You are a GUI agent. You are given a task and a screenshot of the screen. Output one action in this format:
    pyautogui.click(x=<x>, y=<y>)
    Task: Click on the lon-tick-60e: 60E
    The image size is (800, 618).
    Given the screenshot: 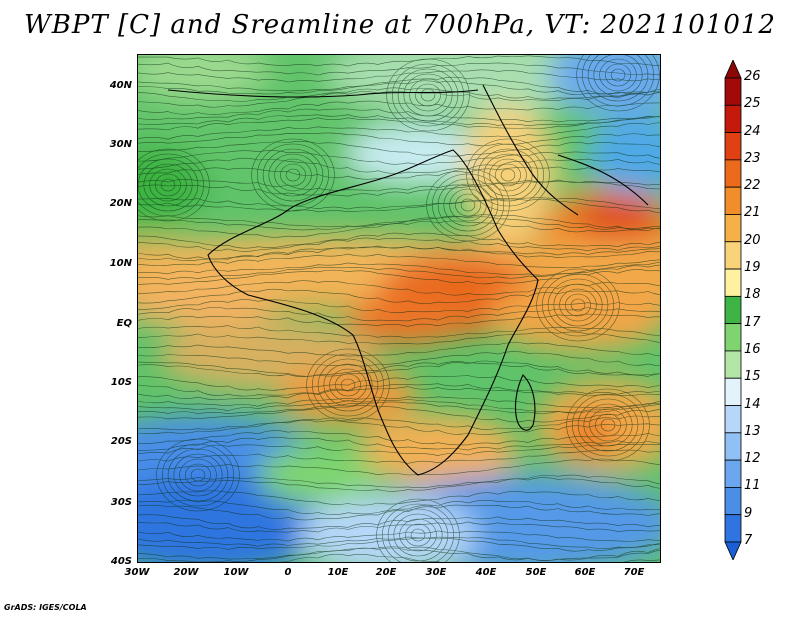 What is the action you would take?
    pyautogui.click(x=585, y=572)
    